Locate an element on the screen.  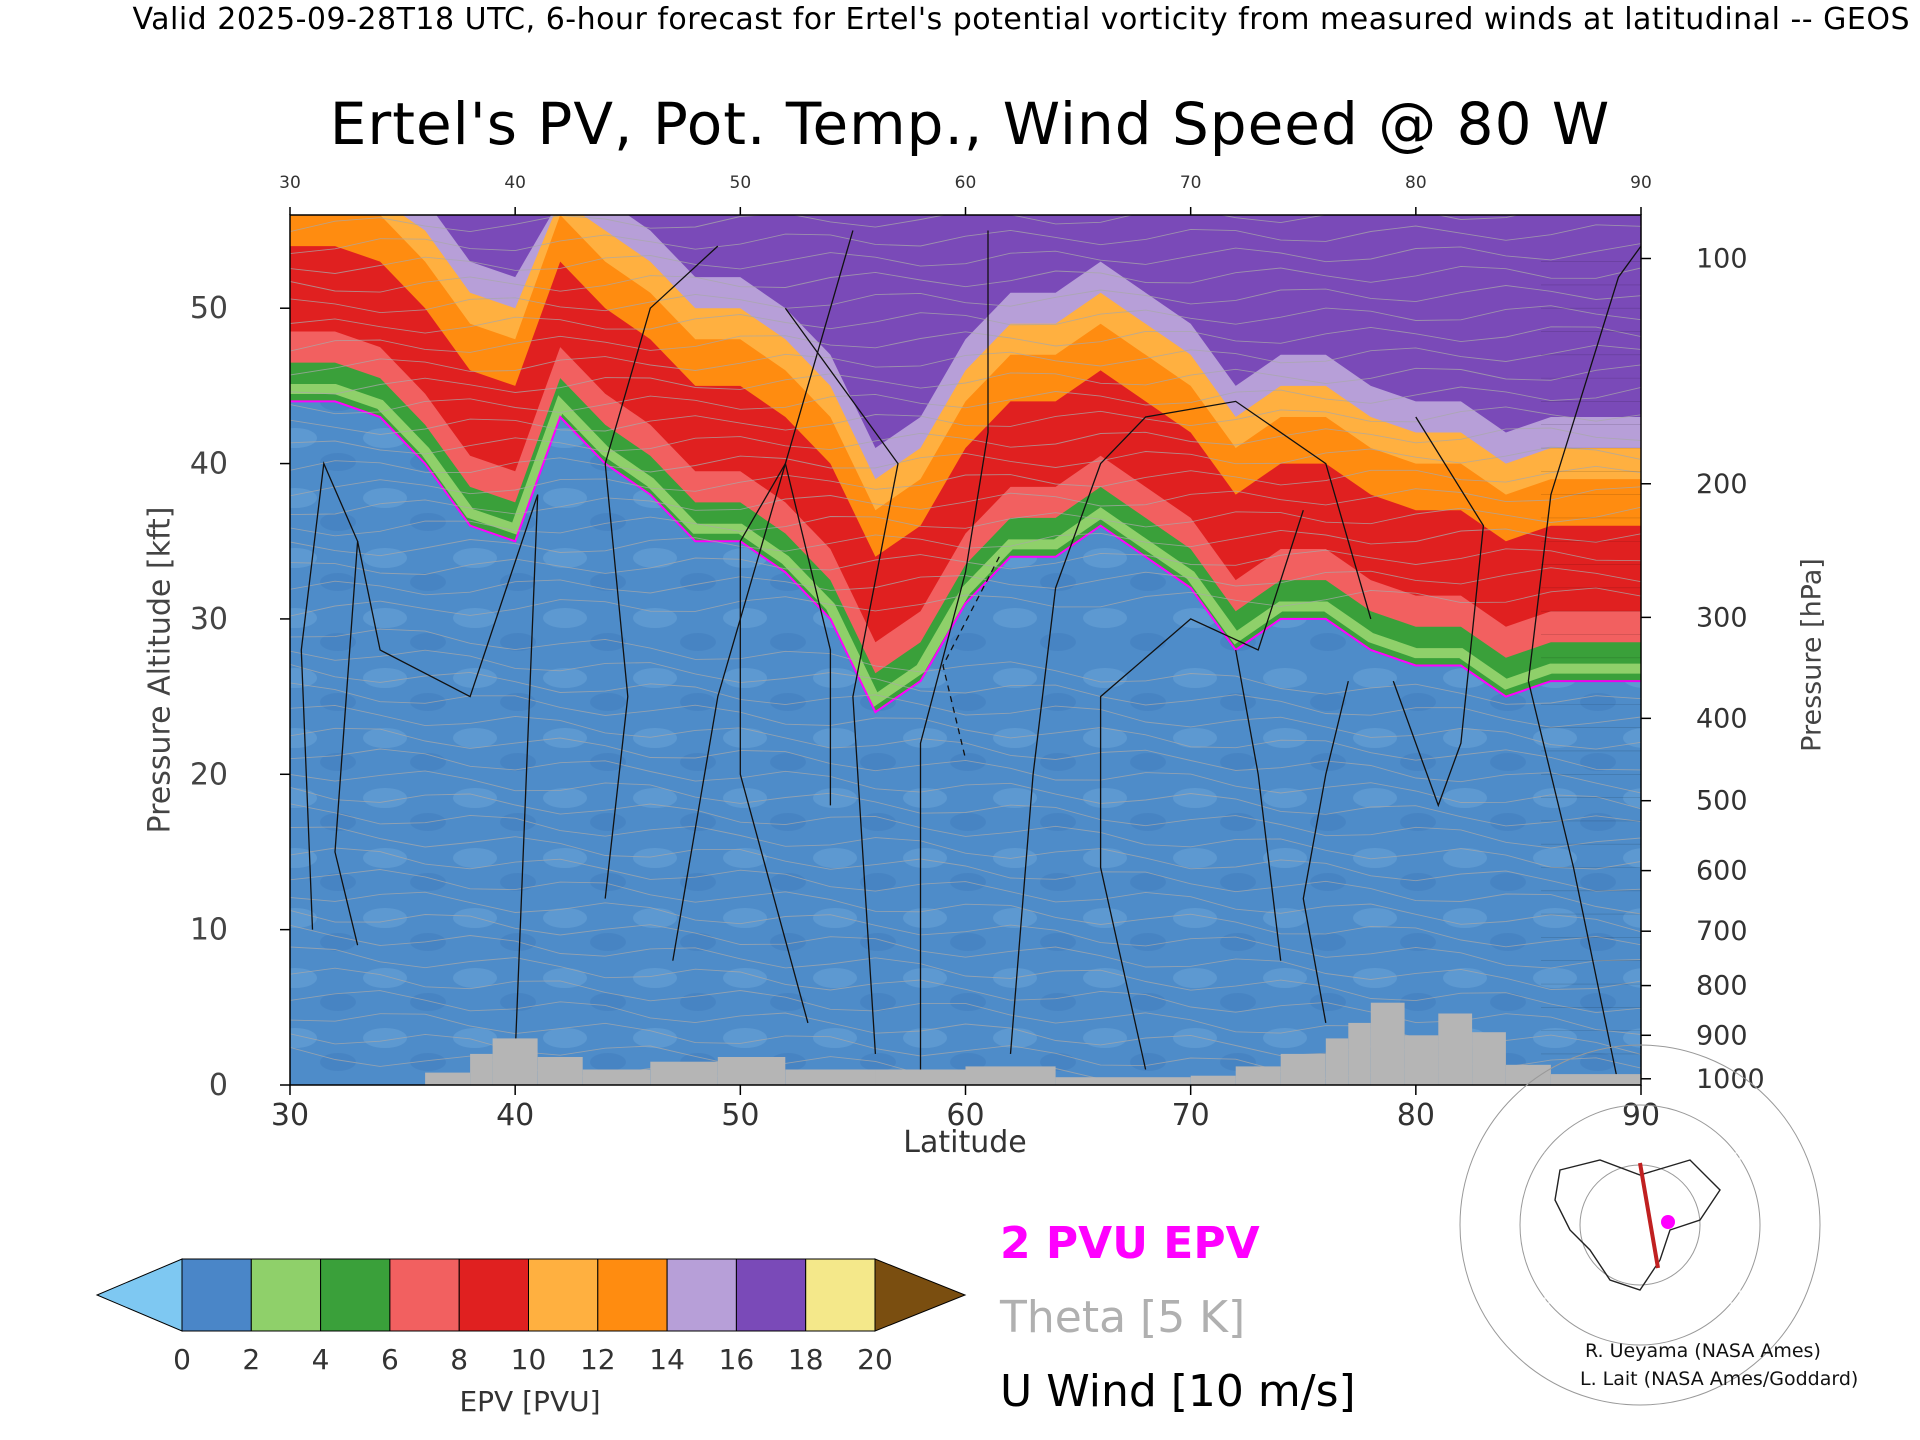
x-tick-label-top: 90 is located at coordinates (1641, 183).